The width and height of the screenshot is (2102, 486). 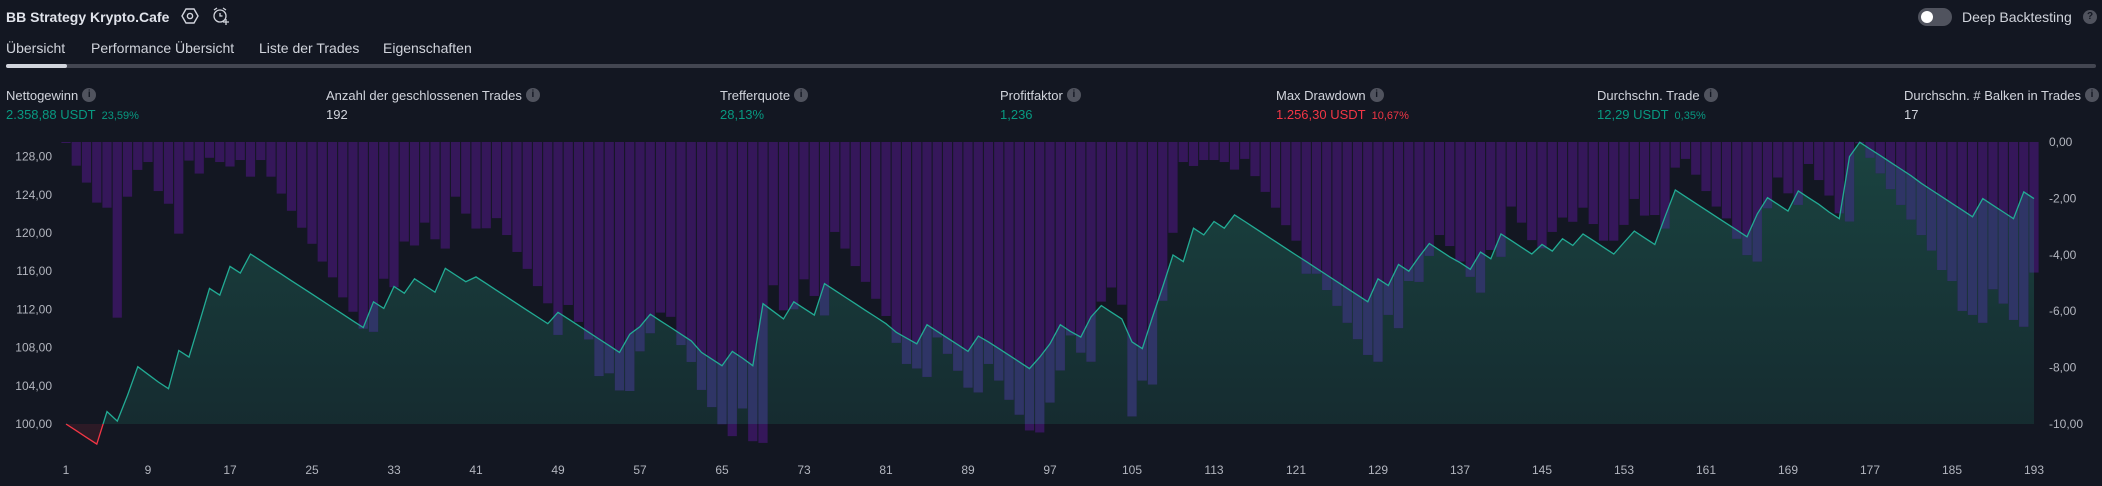 What do you see at coordinates (1993, 95) in the screenshot?
I see `metric-label-text: Durchschn. # Balken in Trades` at bounding box center [1993, 95].